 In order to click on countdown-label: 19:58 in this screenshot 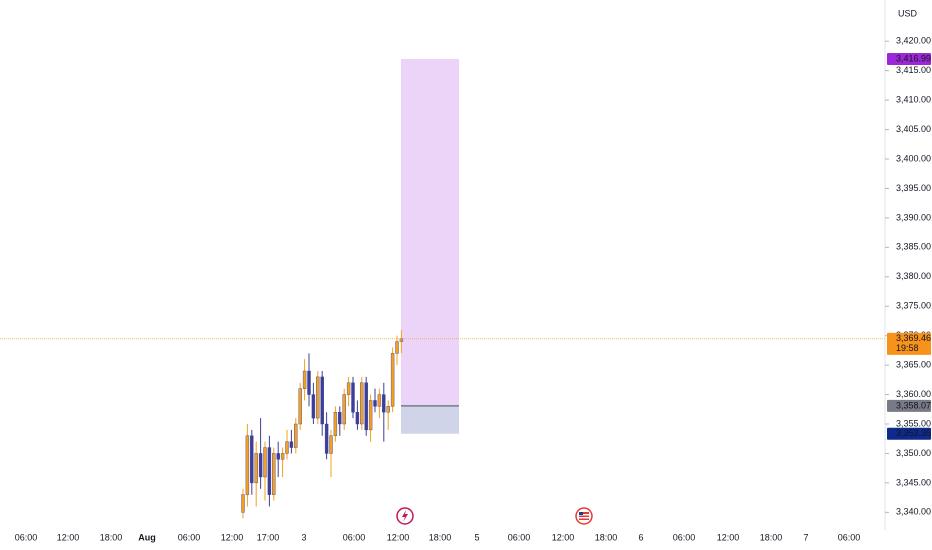, I will do `click(907, 348)`.